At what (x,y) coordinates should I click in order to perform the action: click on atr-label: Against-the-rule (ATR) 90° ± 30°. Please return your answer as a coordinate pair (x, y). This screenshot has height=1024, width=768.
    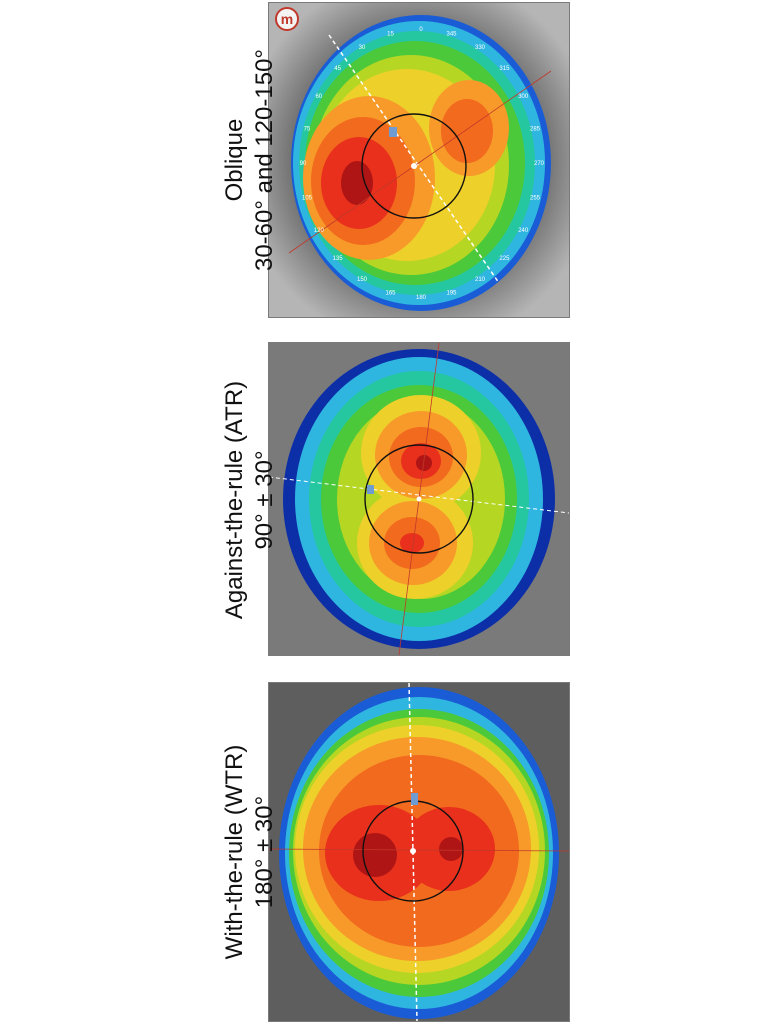
    Looking at the image, I should click on (250, 500).